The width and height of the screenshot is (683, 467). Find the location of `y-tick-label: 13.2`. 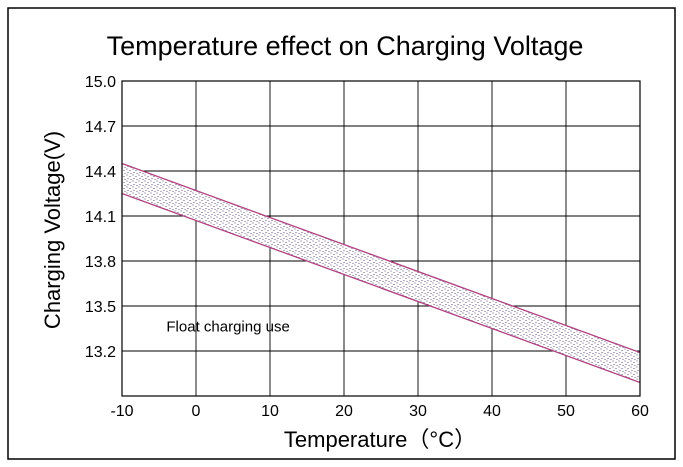

y-tick-label: 13.2 is located at coordinates (100, 352).